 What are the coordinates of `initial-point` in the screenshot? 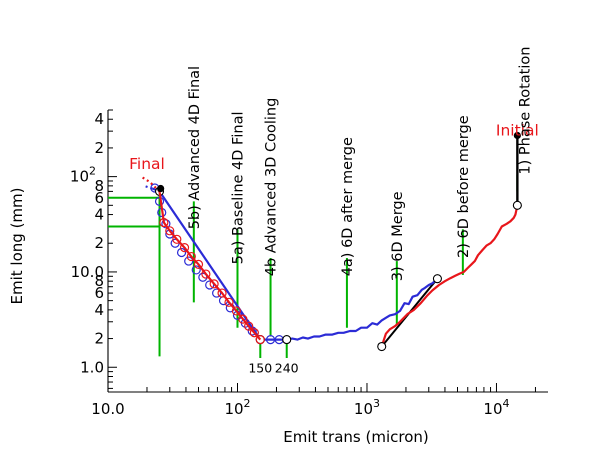 It's located at (517, 135).